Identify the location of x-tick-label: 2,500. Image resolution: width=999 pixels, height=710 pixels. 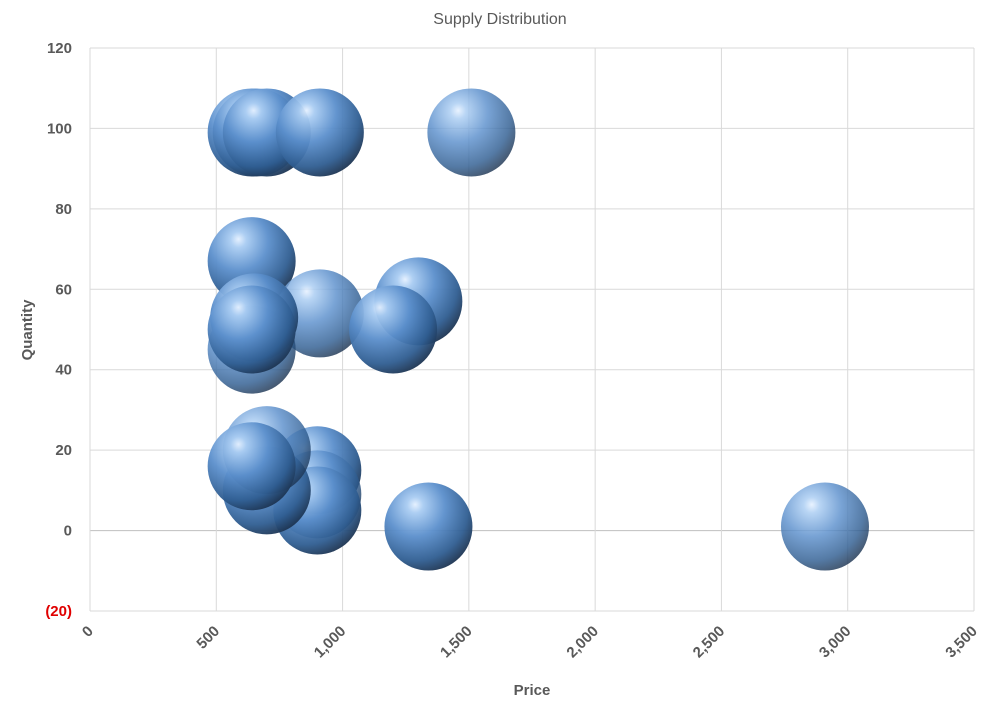
(709, 642).